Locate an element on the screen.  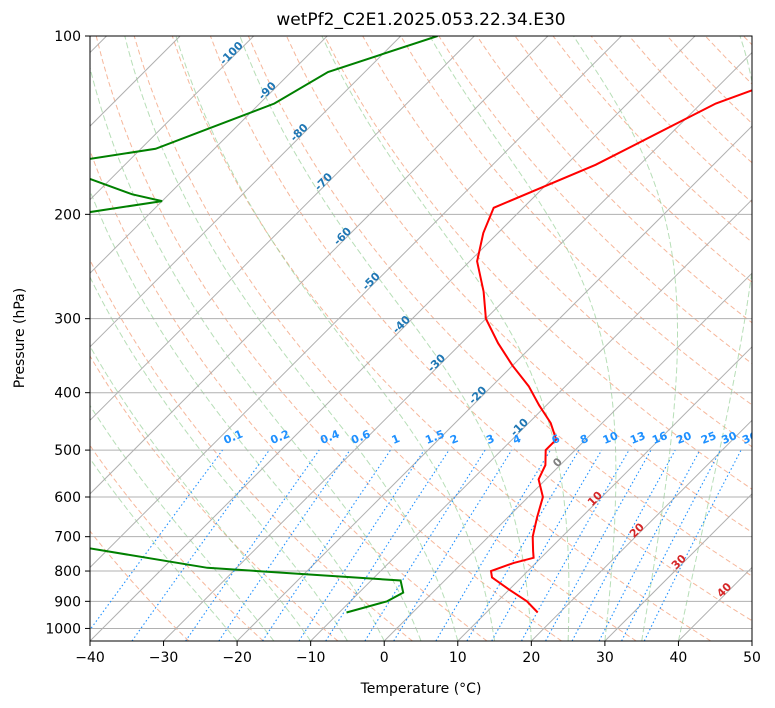
x-tick-label: 10 is located at coordinates (458, 658).